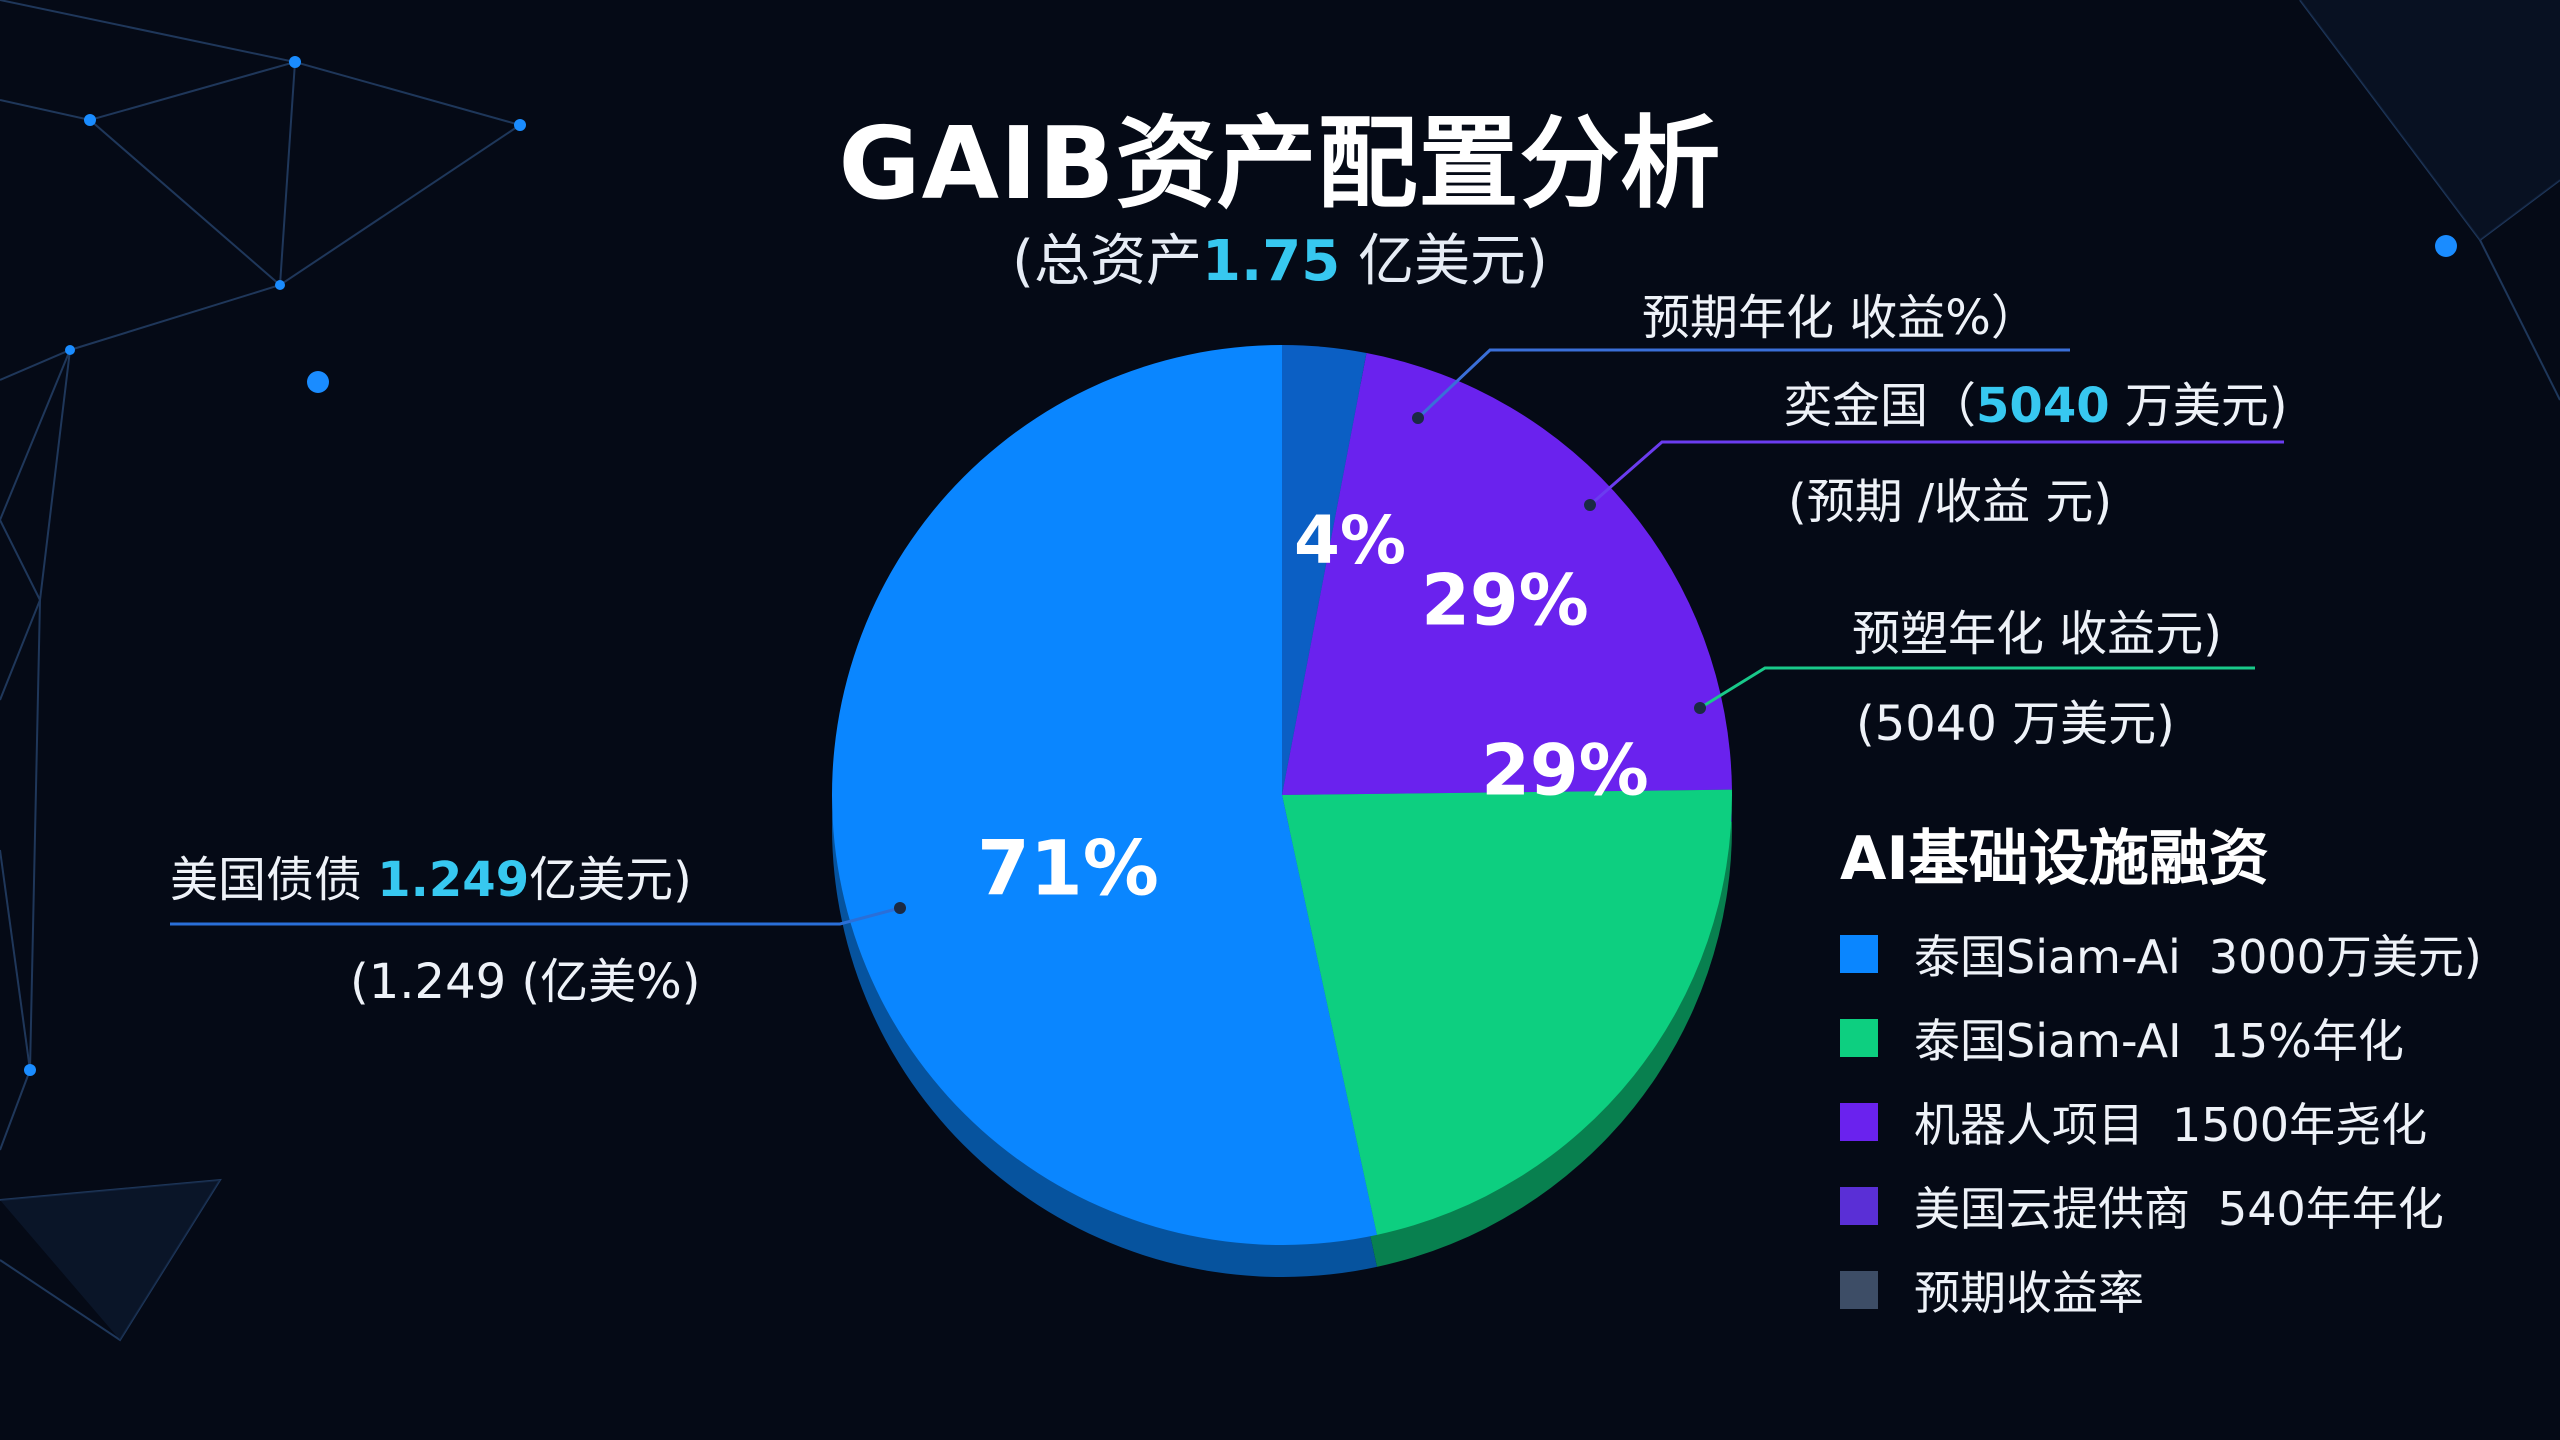 The image size is (2560, 1440). Describe the element at coordinates (2029, 1125) in the screenshot. I see `legend-label: 机器人项目` at that location.